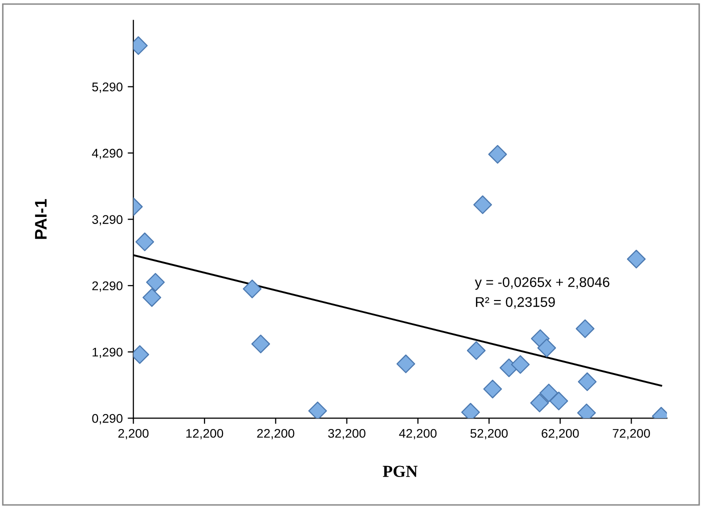  What do you see at coordinates (107, 419) in the screenshot?
I see `y-tick-label: 0,290` at bounding box center [107, 419].